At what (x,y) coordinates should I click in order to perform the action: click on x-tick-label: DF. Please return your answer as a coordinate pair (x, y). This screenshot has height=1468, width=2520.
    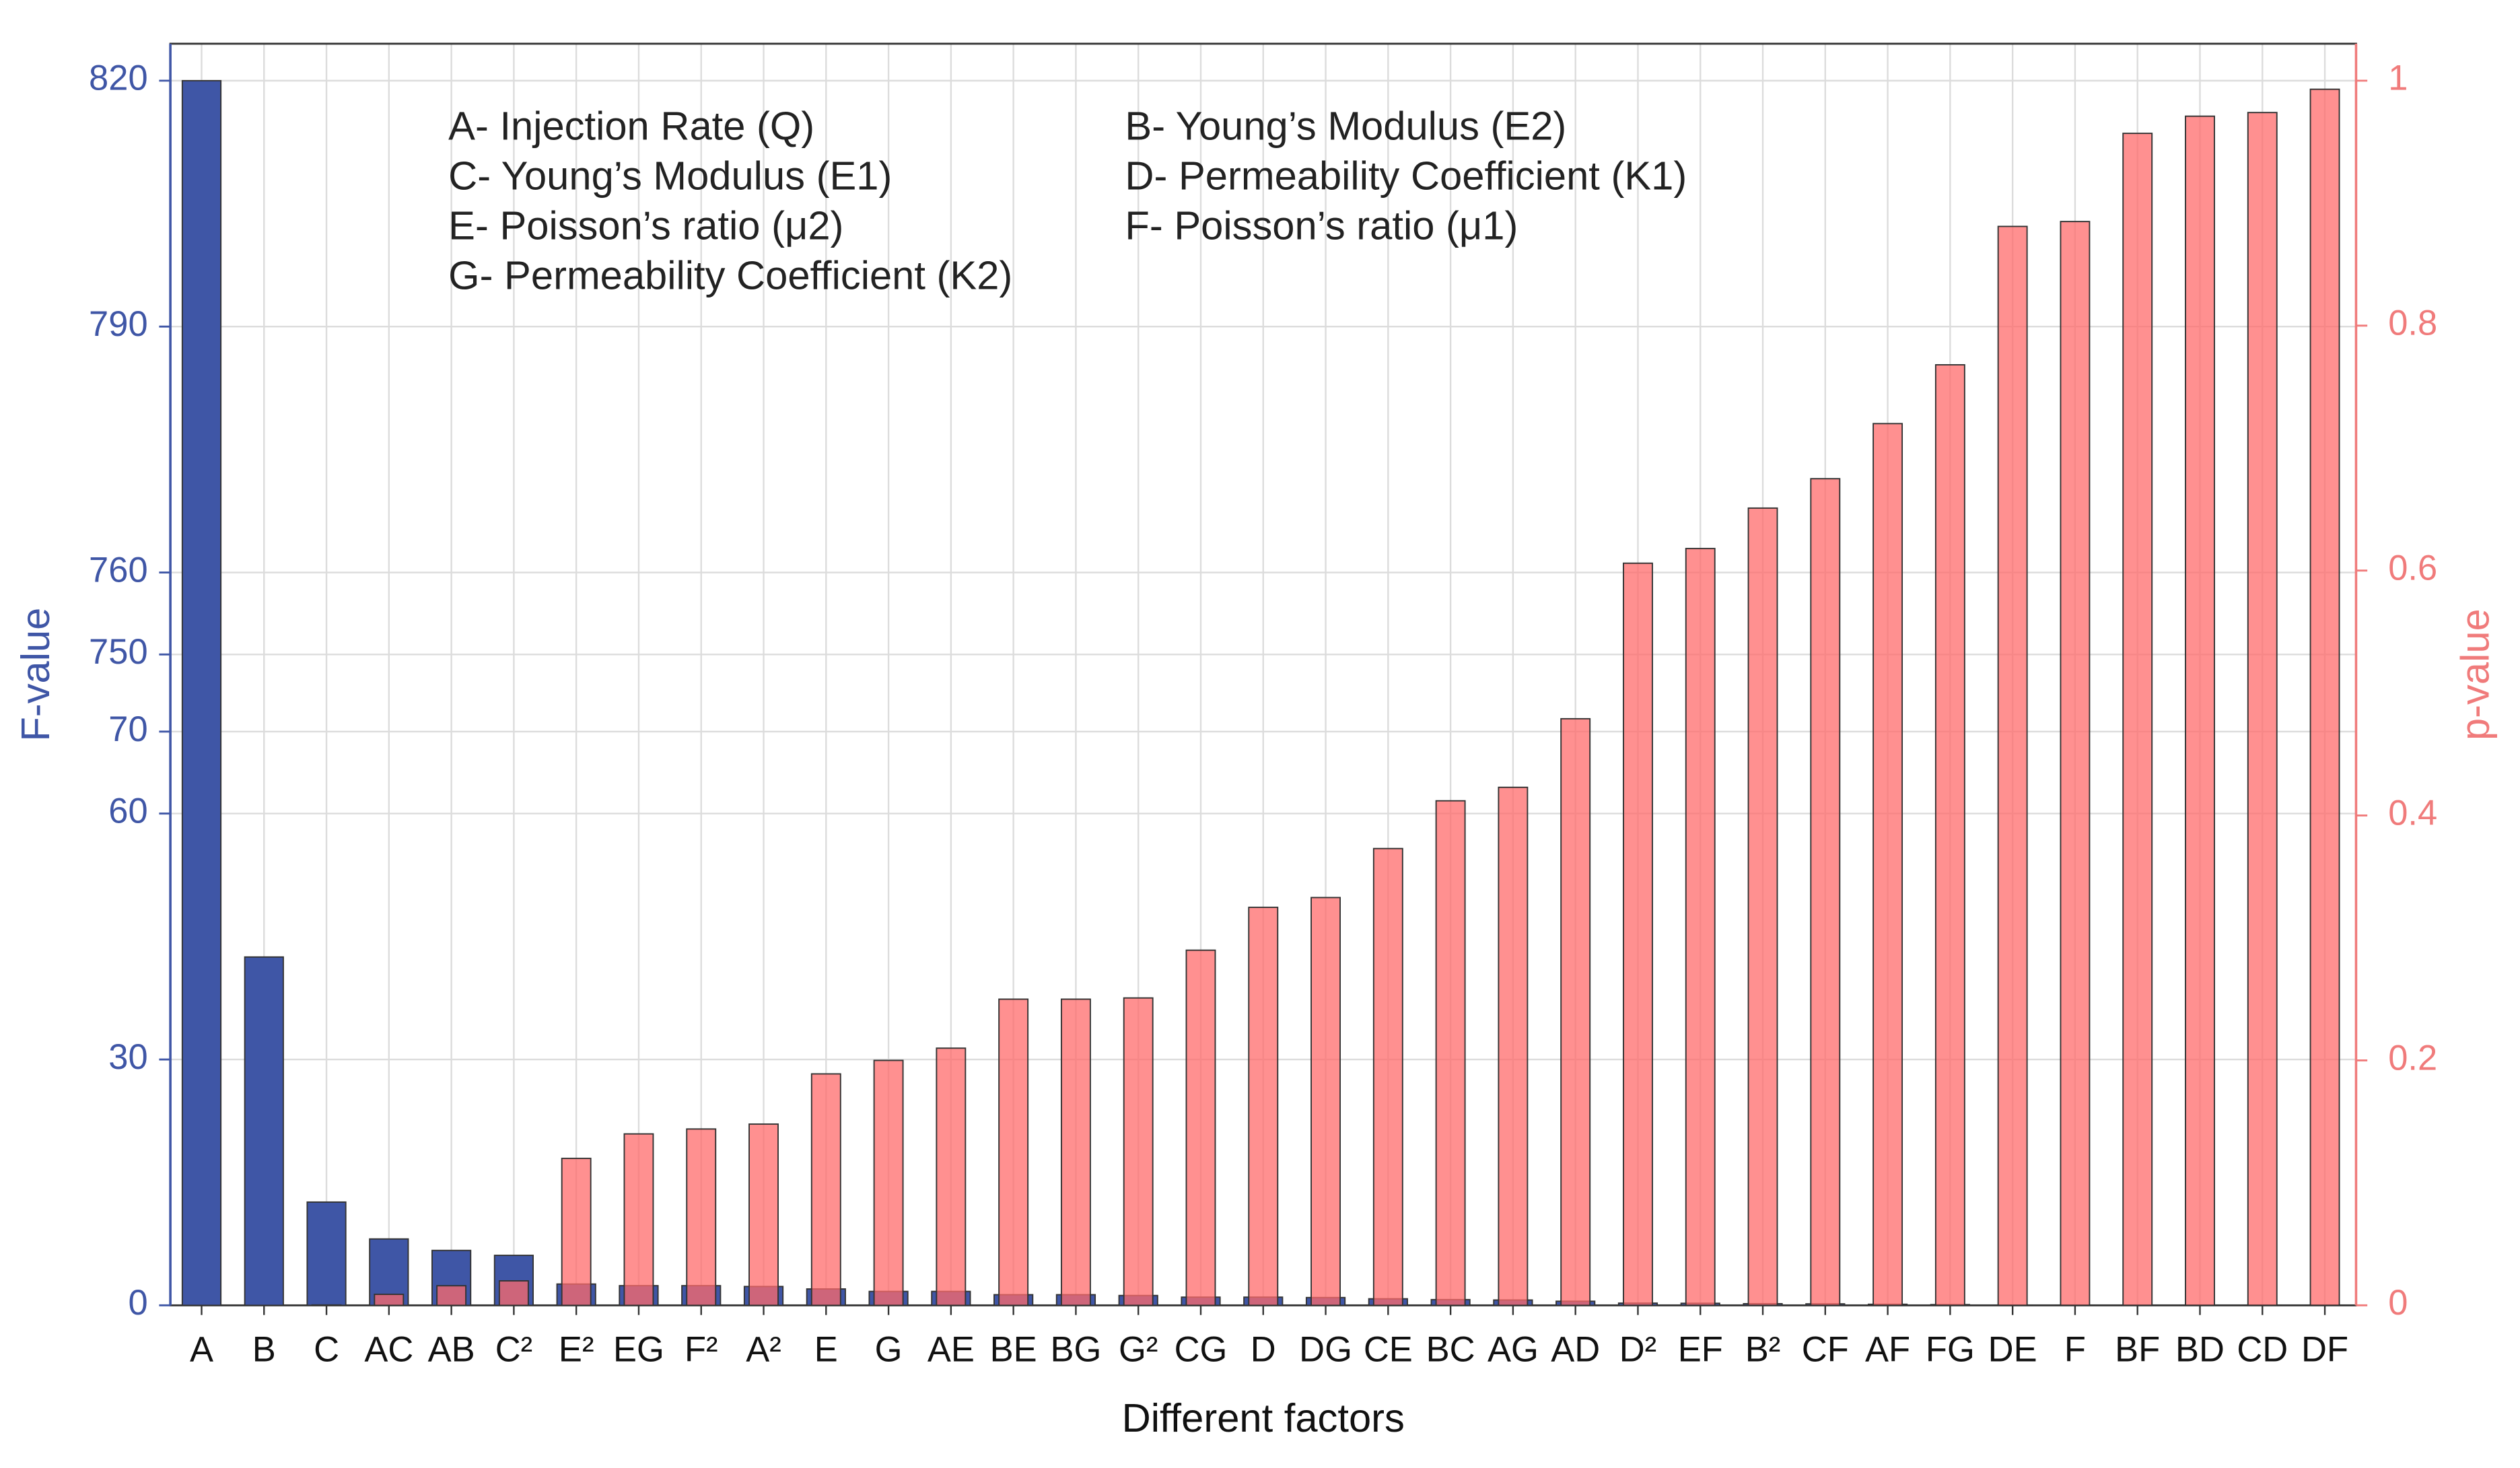
    Looking at the image, I should click on (2325, 1349).